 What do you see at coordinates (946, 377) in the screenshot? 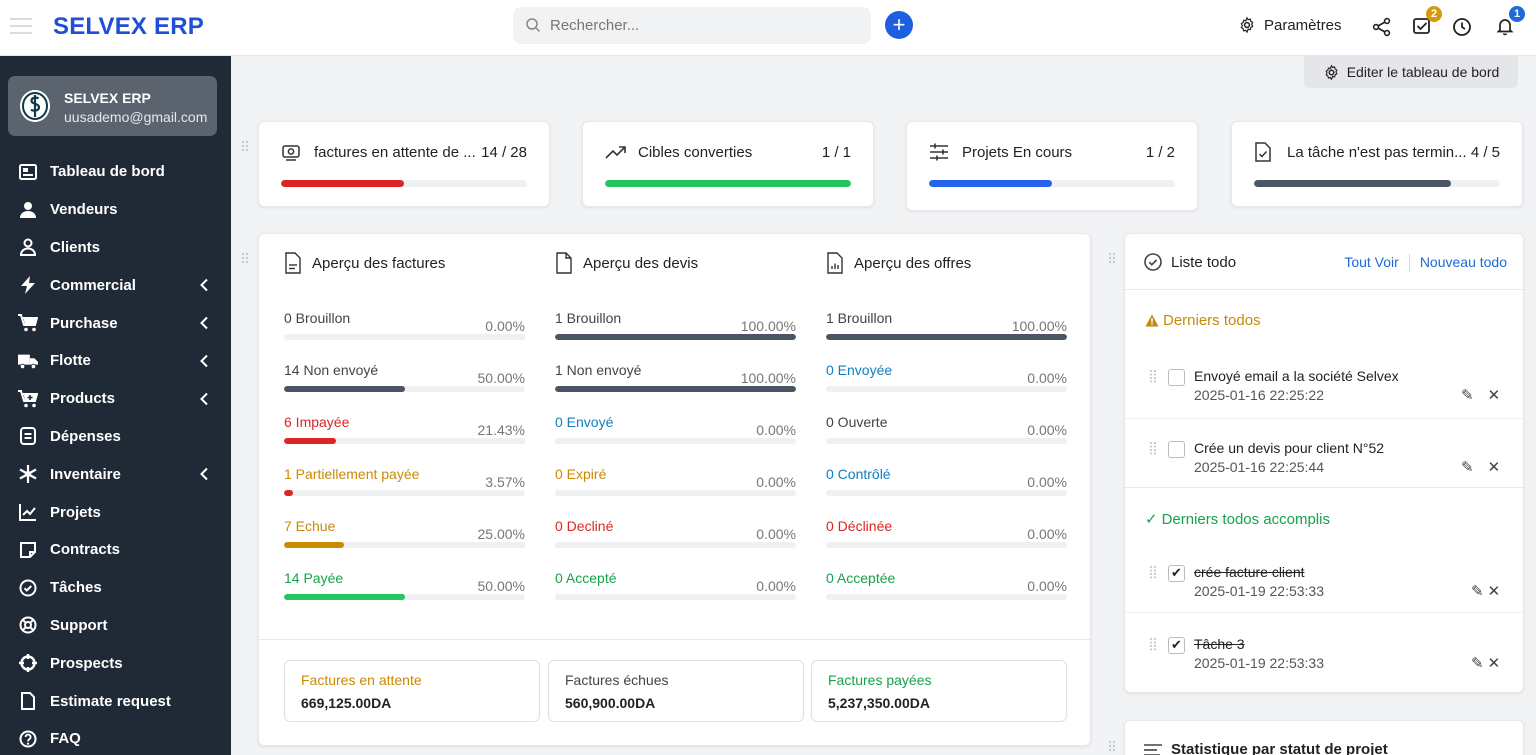
I see `overview-row: 0 Envoyée 0.00%` at bounding box center [946, 377].